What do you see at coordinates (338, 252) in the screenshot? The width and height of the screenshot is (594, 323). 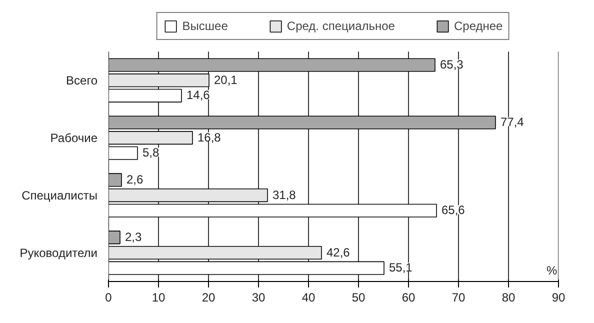 I see `data-label: 42,6` at bounding box center [338, 252].